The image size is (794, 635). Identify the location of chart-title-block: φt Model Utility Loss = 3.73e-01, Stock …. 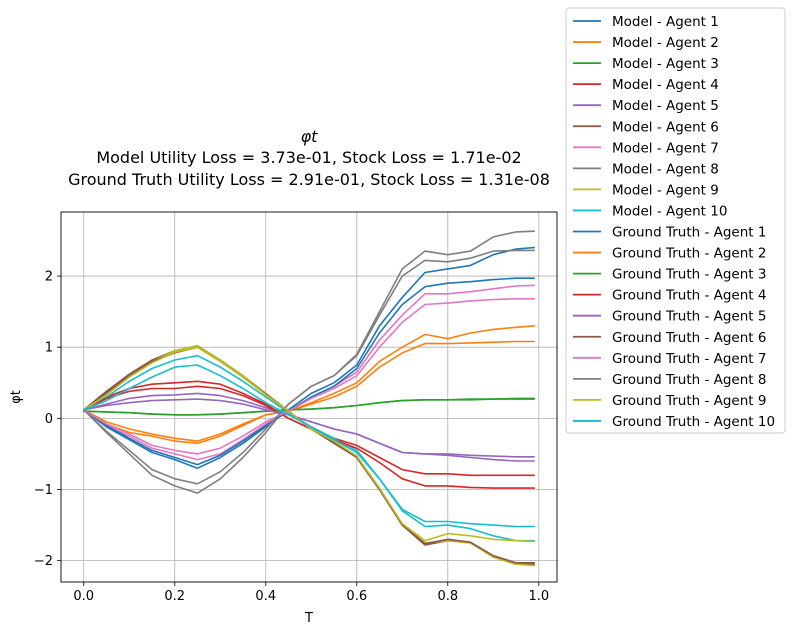
(309, 158).